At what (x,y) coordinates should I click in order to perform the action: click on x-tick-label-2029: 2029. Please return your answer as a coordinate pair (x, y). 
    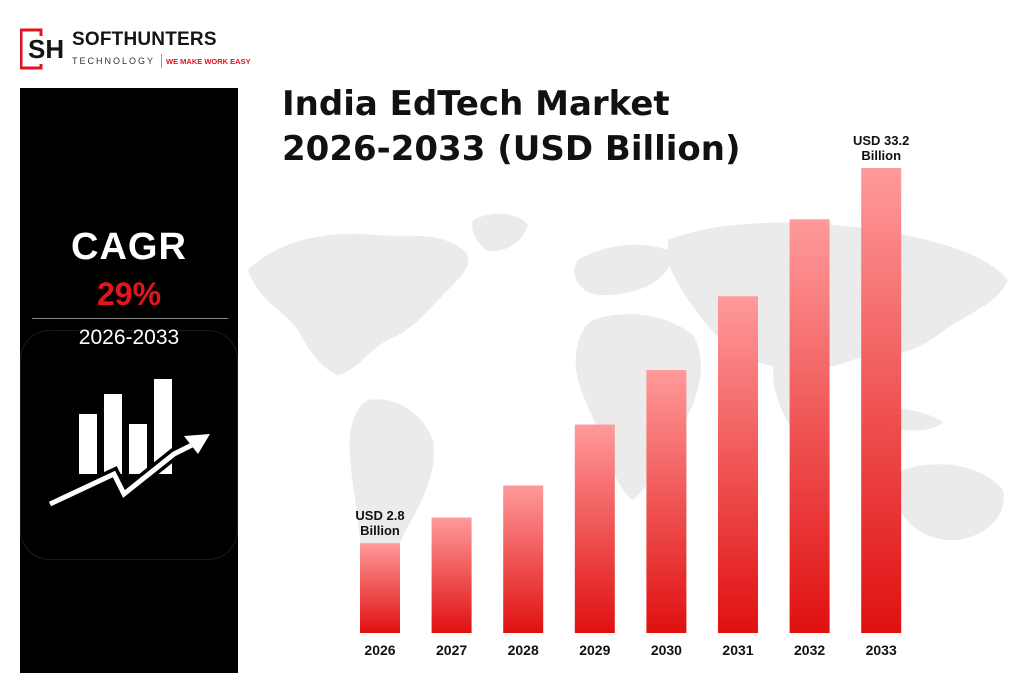
    Looking at the image, I should click on (594, 650).